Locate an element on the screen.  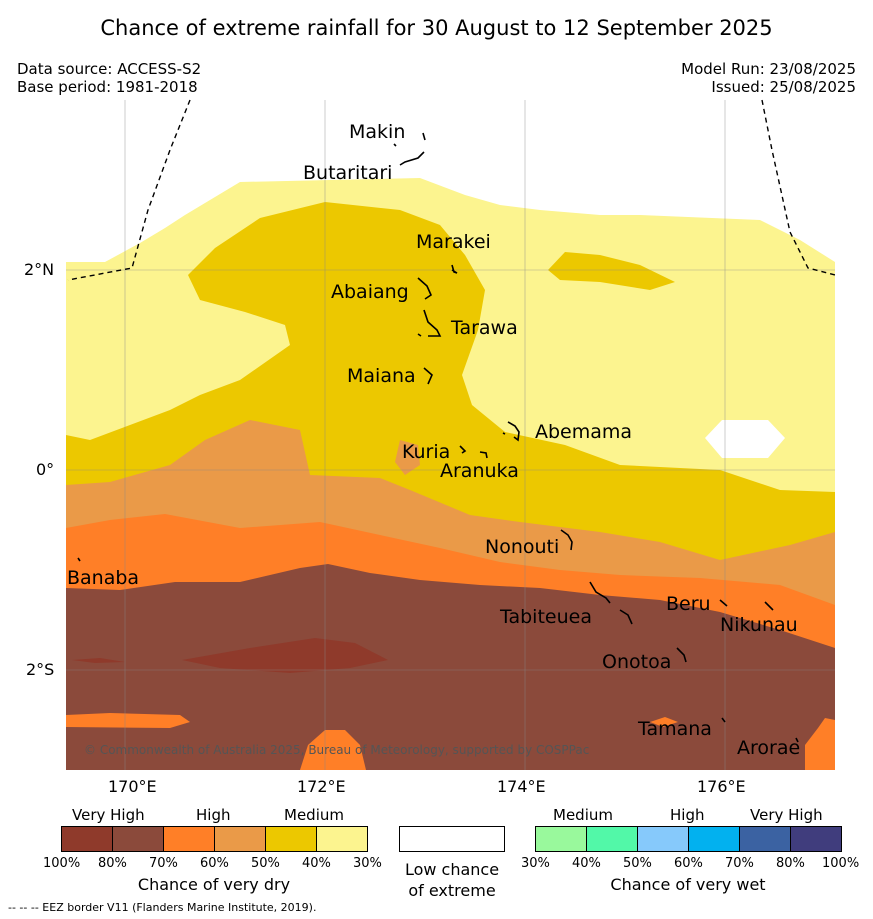
dry-tick-100: 100% is located at coordinates (62, 863).